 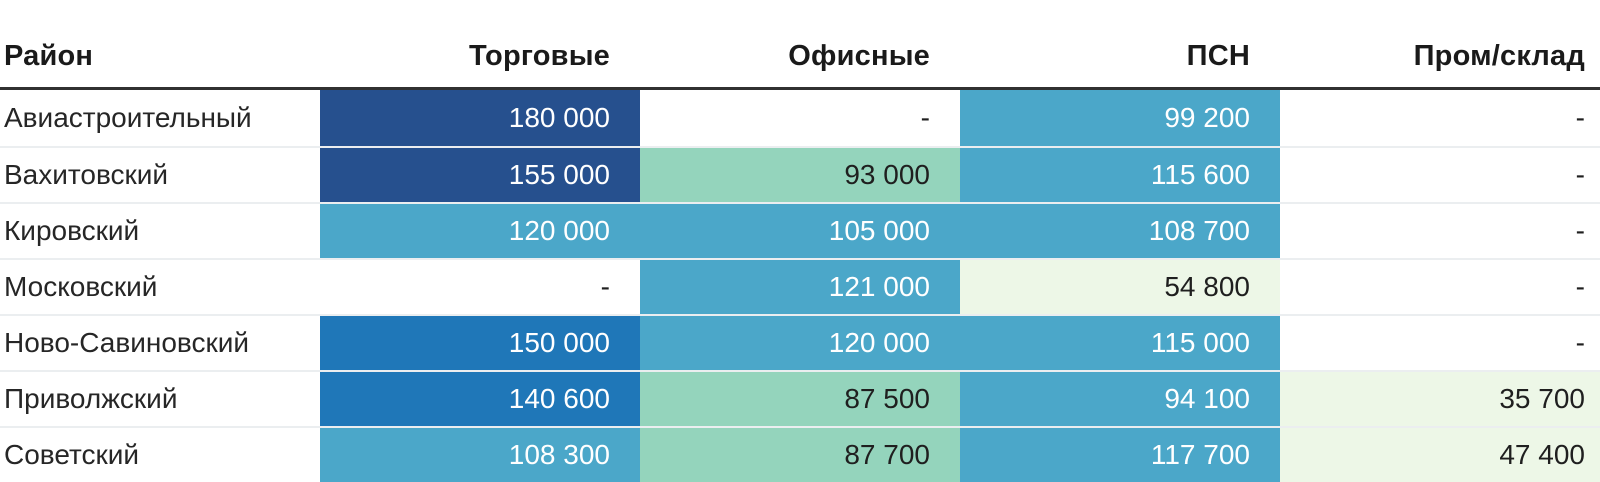 I want to click on table-row: Ново-Савиновский 150 000 120 000 115 000-, so click(x=800, y=342).